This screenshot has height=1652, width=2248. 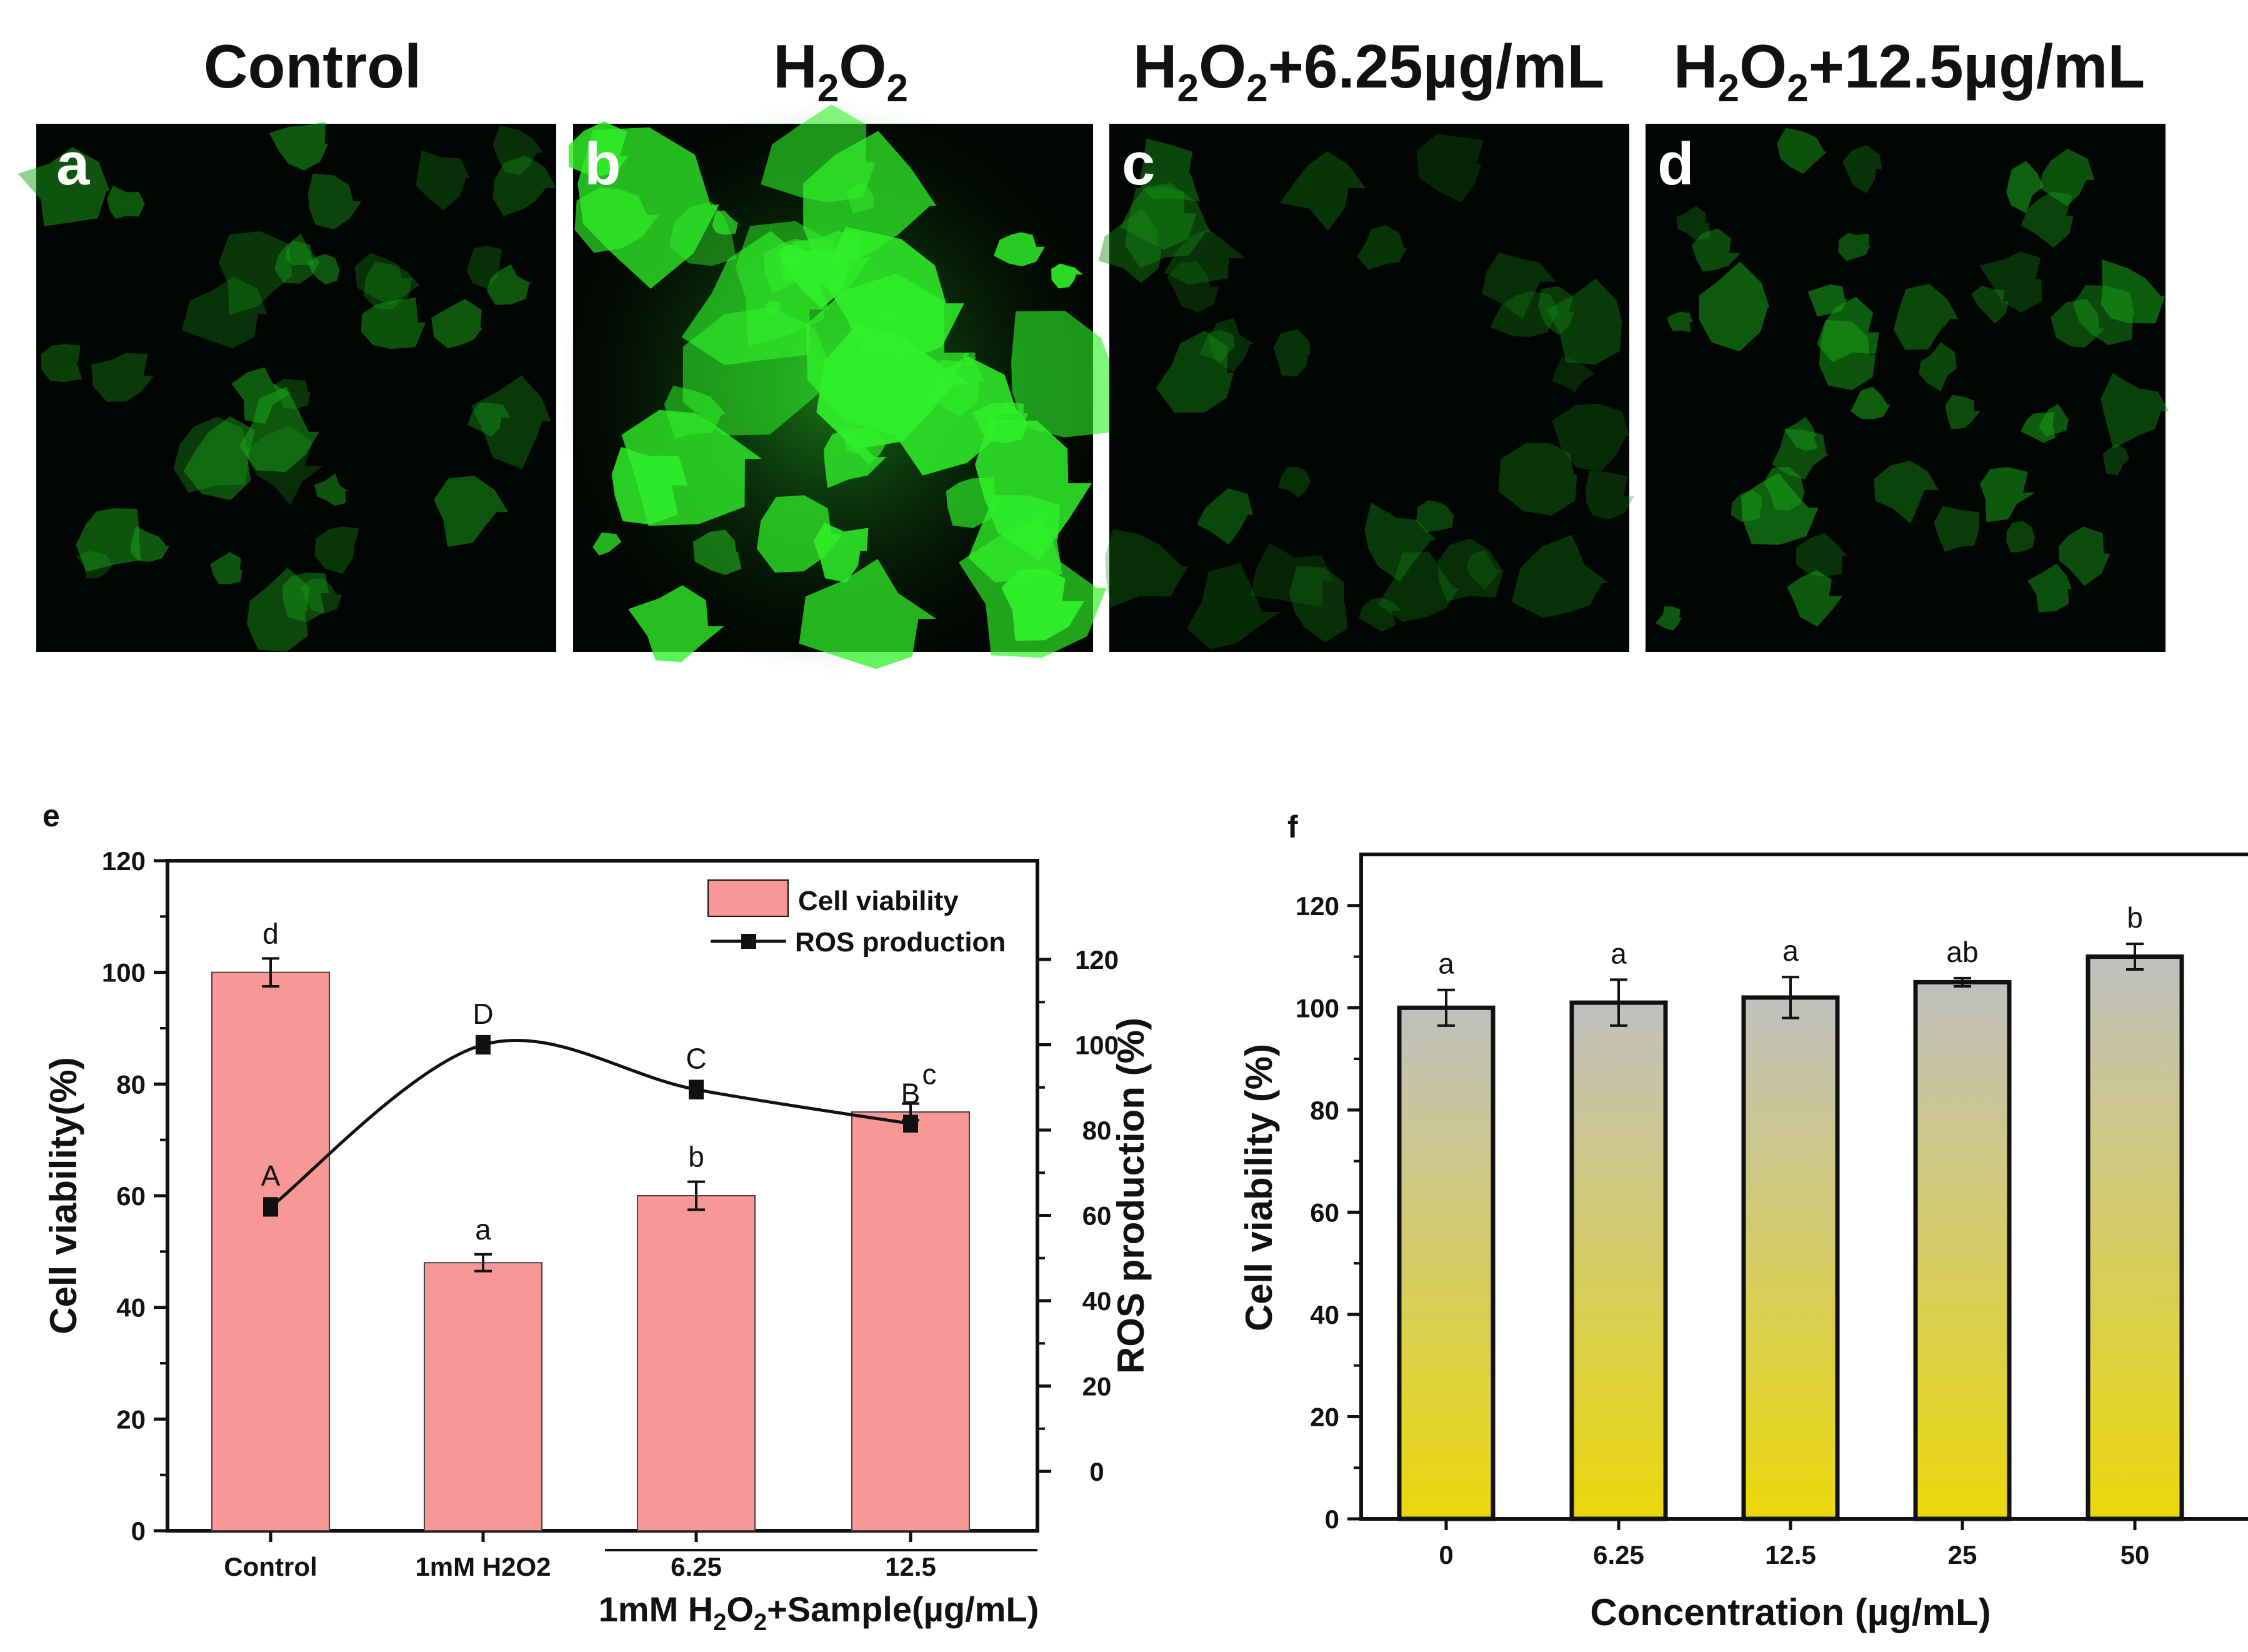 What do you see at coordinates (1962, 1250) in the screenshot?
I see `bar-concentration` at bounding box center [1962, 1250].